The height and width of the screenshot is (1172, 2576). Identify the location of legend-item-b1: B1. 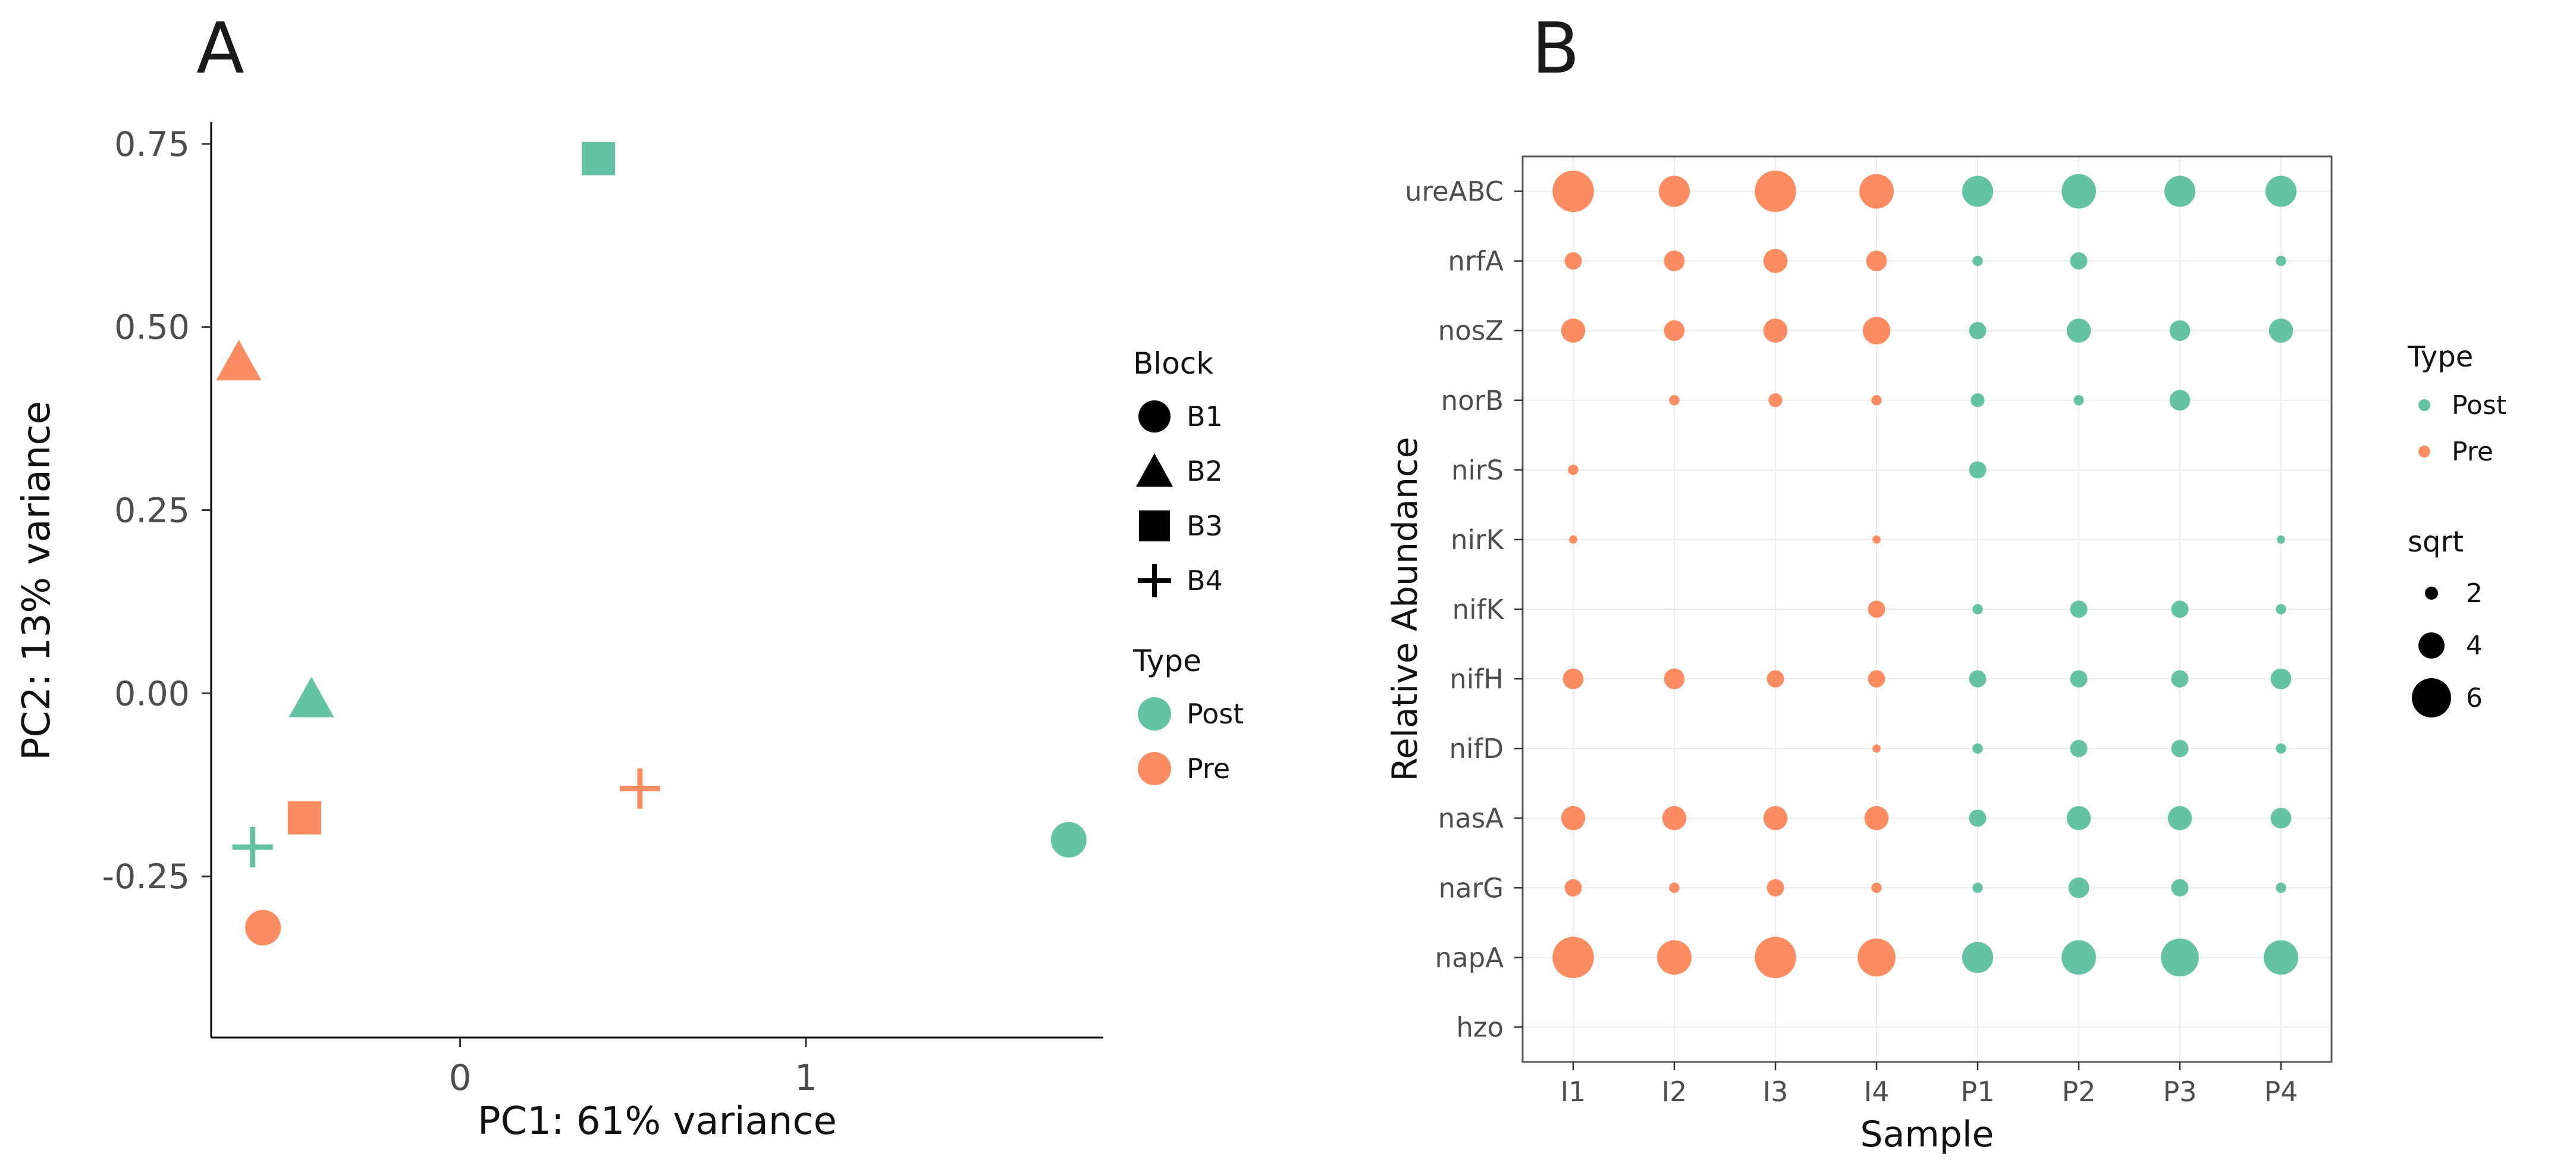
(1188, 416).